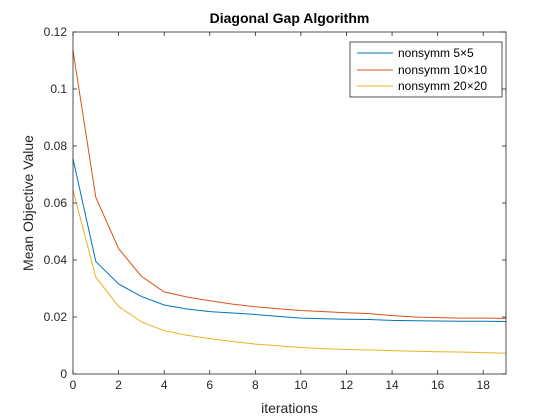 The image size is (560, 420). Describe the element at coordinates (438, 385) in the screenshot. I see `x-tick-label: 16` at that location.